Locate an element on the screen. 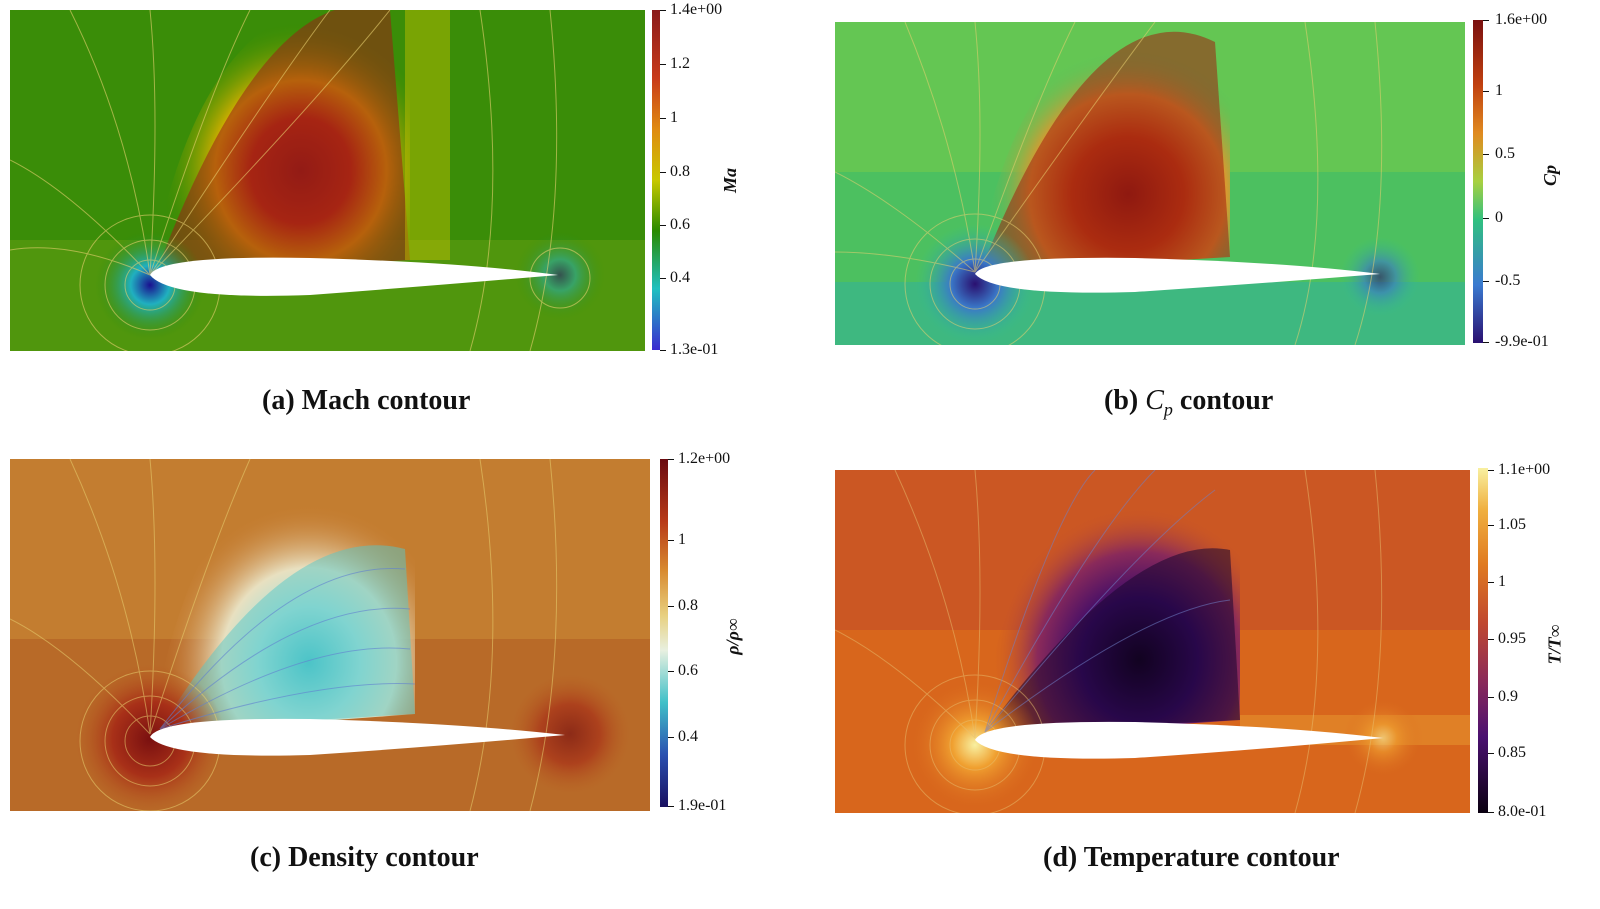 This screenshot has width=1600, height=909. mach-contour-plot is located at coordinates (327, 180).